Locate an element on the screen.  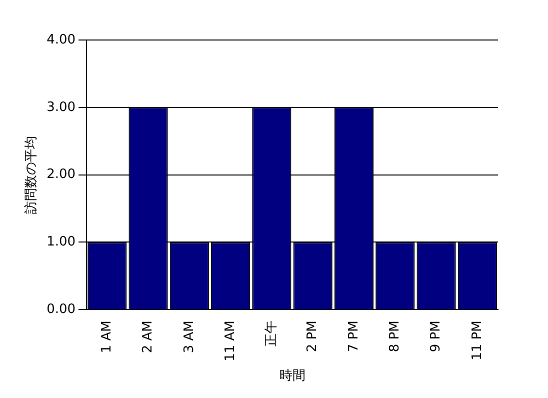
y-tick-label: 4.00 is located at coordinates (61, 40).